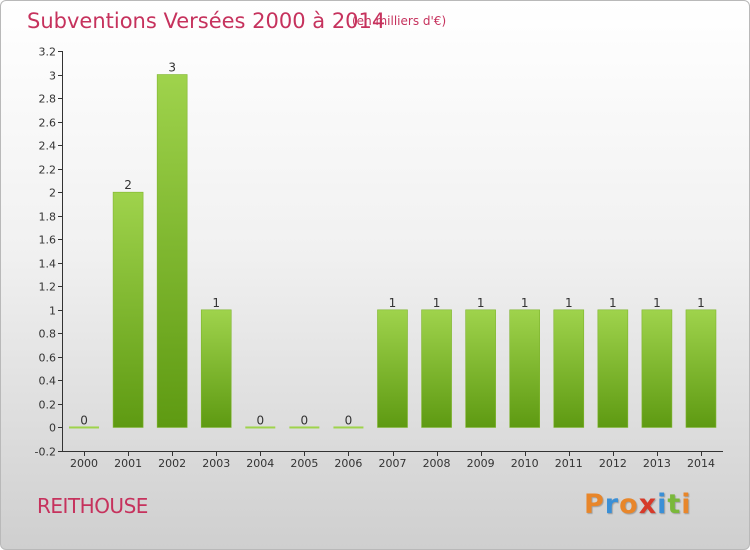 The width and height of the screenshot is (750, 550). I want to click on logo-letter: r, so click(612, 504).